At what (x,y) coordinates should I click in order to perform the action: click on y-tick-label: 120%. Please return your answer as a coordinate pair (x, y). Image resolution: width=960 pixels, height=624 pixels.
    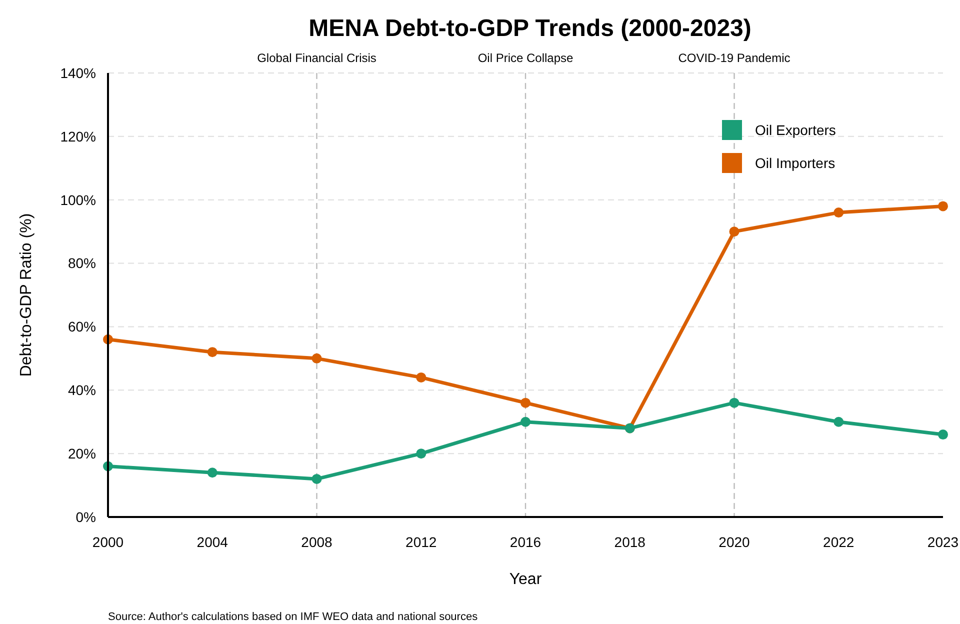
    Looking at the image, I should click on (78, 136).